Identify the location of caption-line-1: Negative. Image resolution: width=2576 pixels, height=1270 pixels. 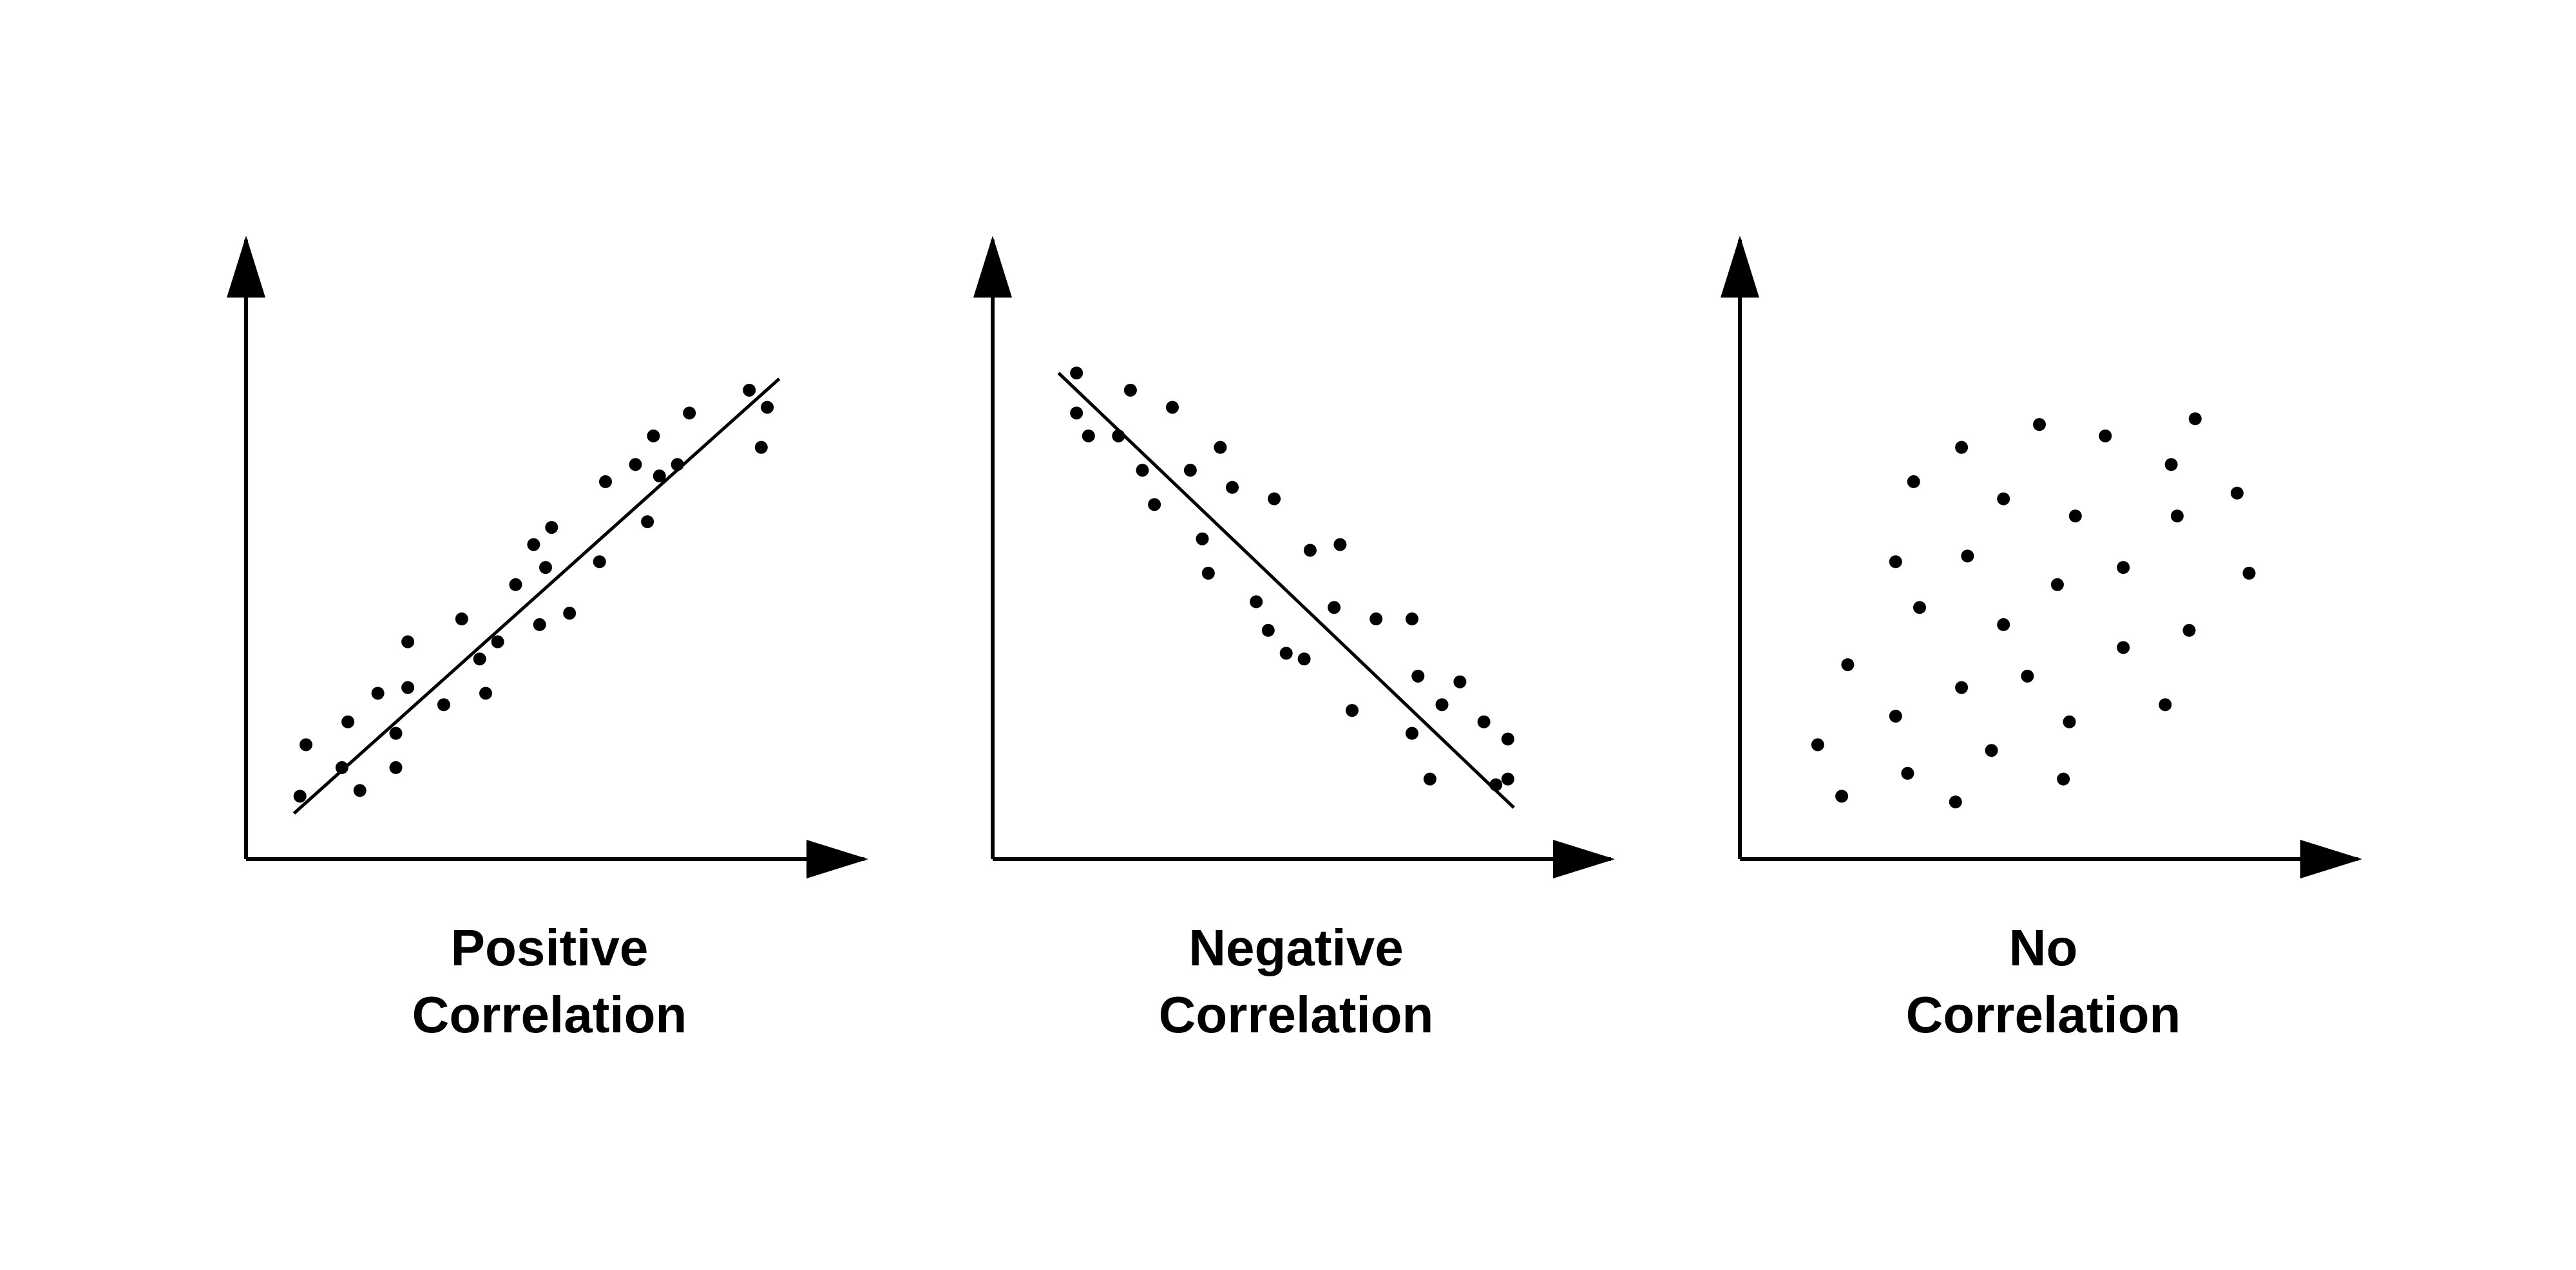
(1296, 947).